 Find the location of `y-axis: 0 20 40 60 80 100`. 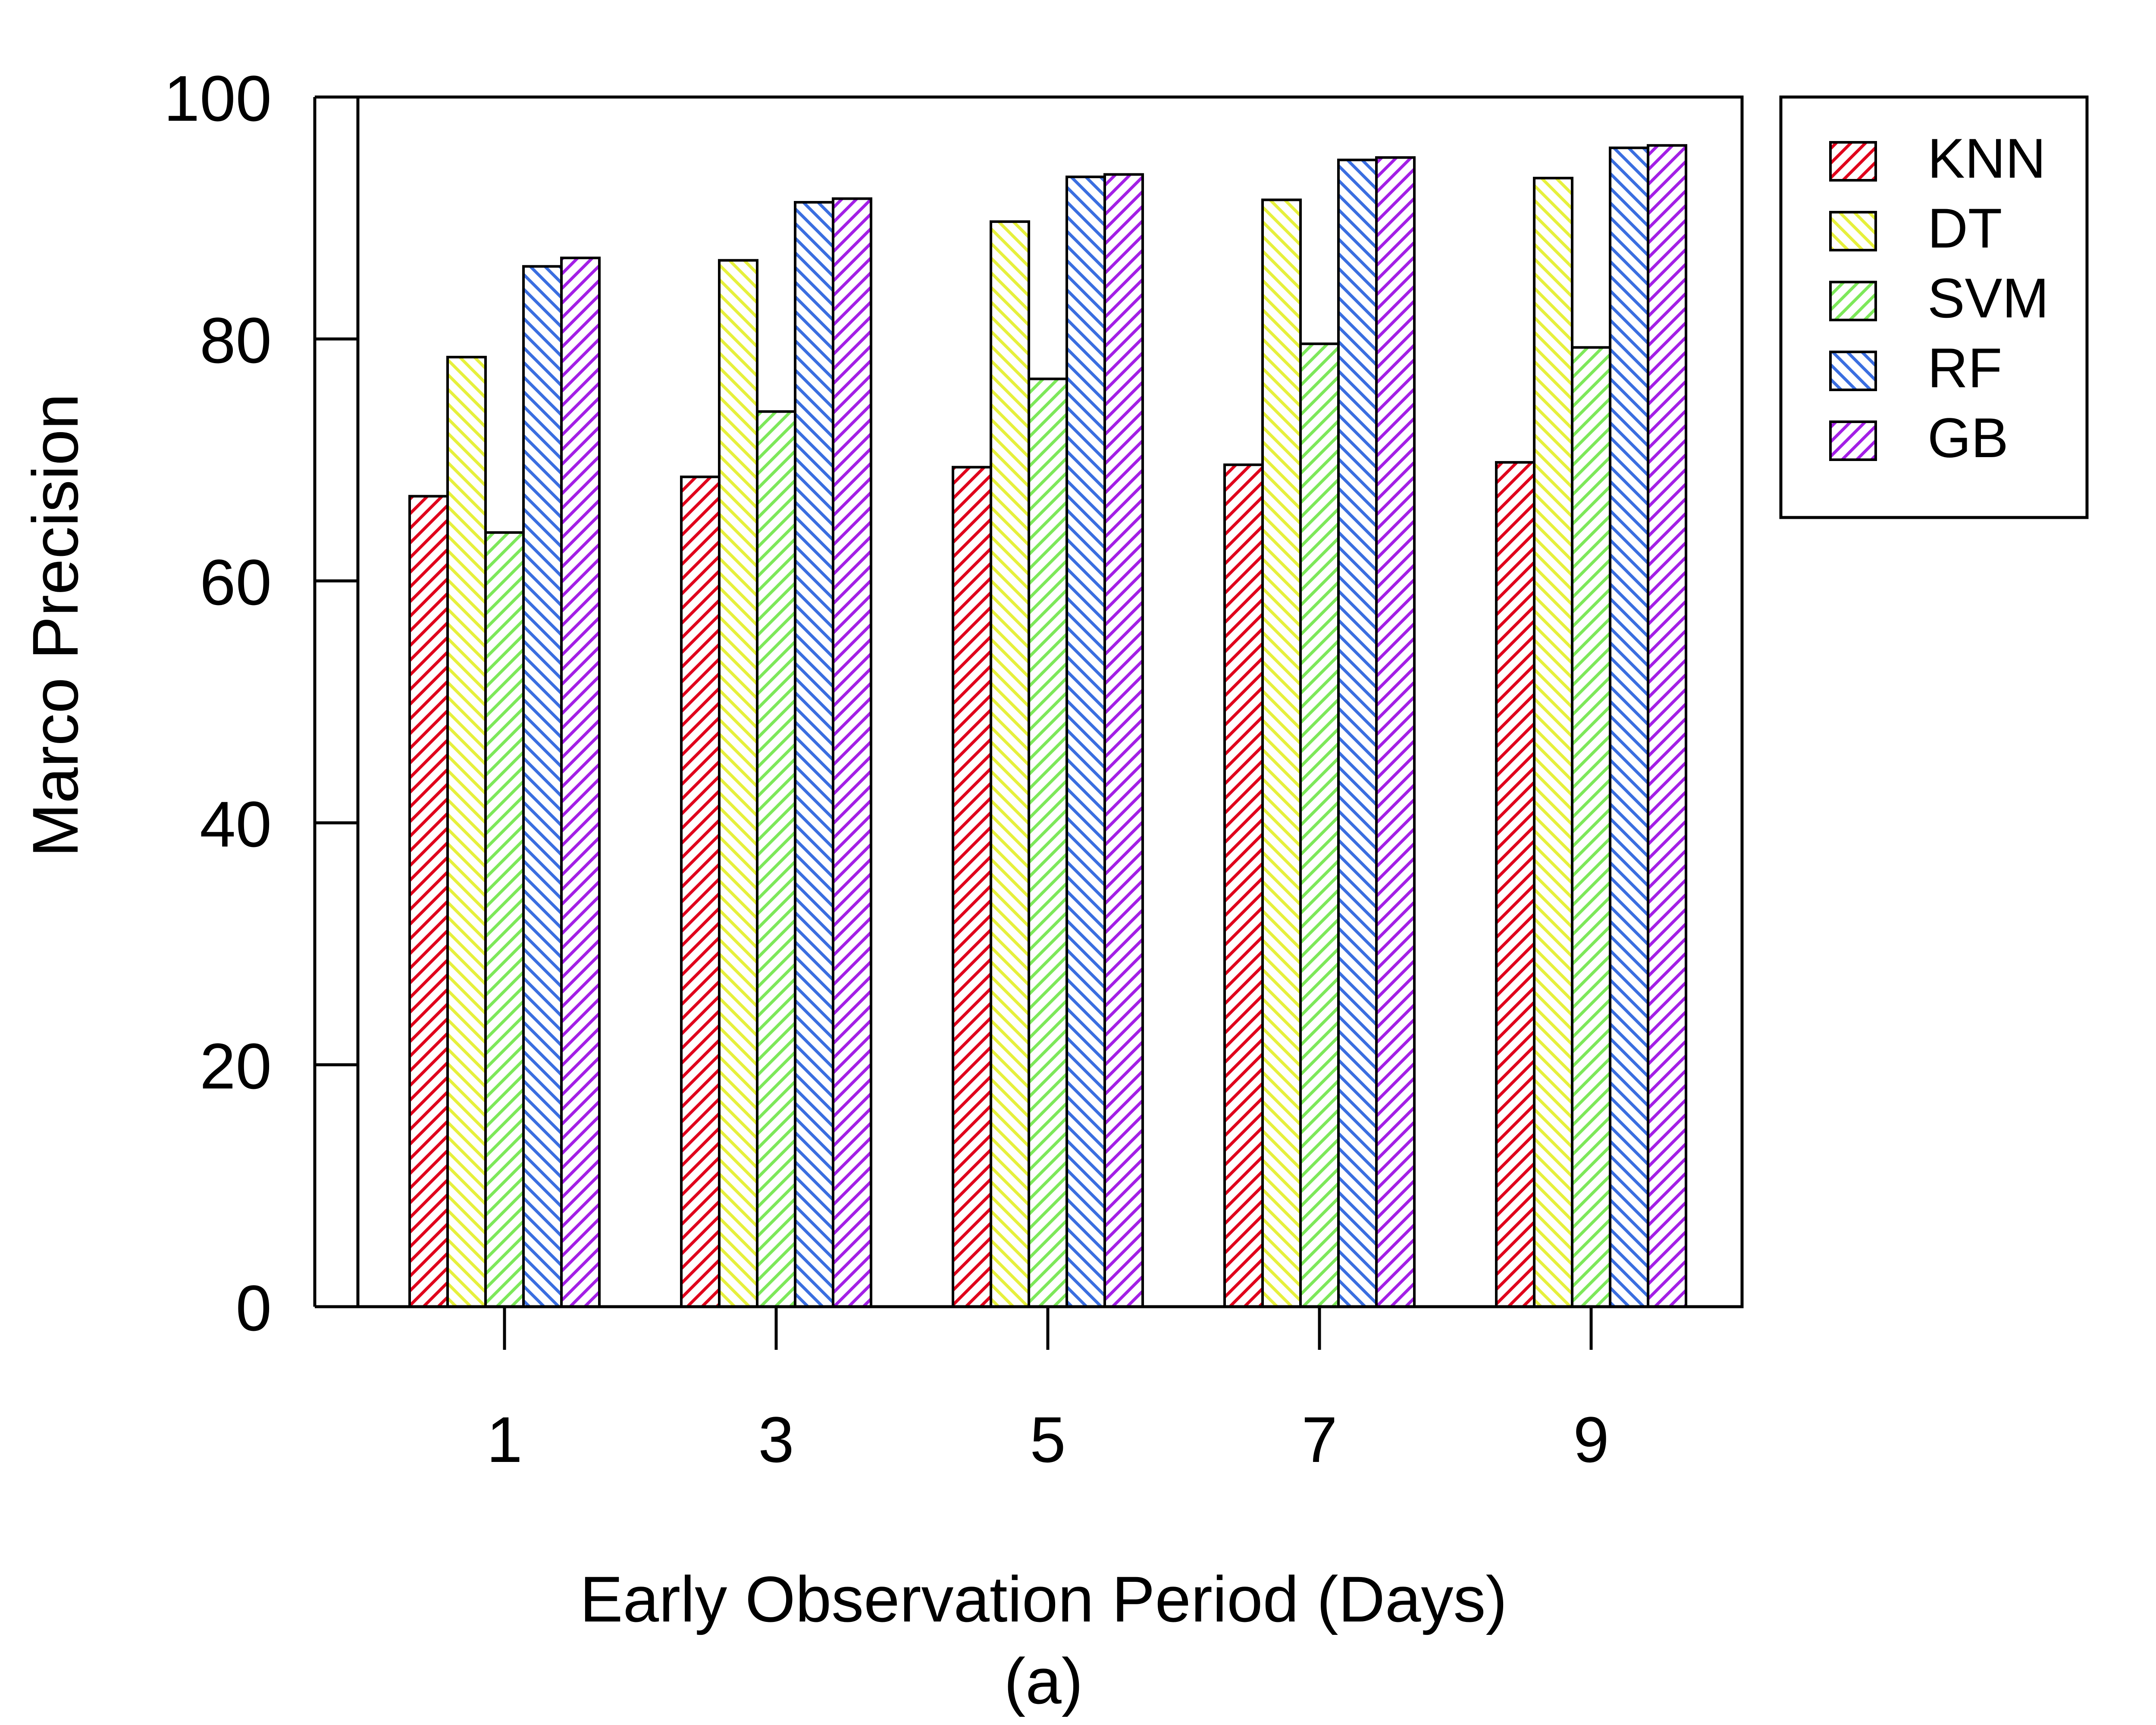

y-axis: 0 20 40 60 80 100 is located at coordinates (261, 703).